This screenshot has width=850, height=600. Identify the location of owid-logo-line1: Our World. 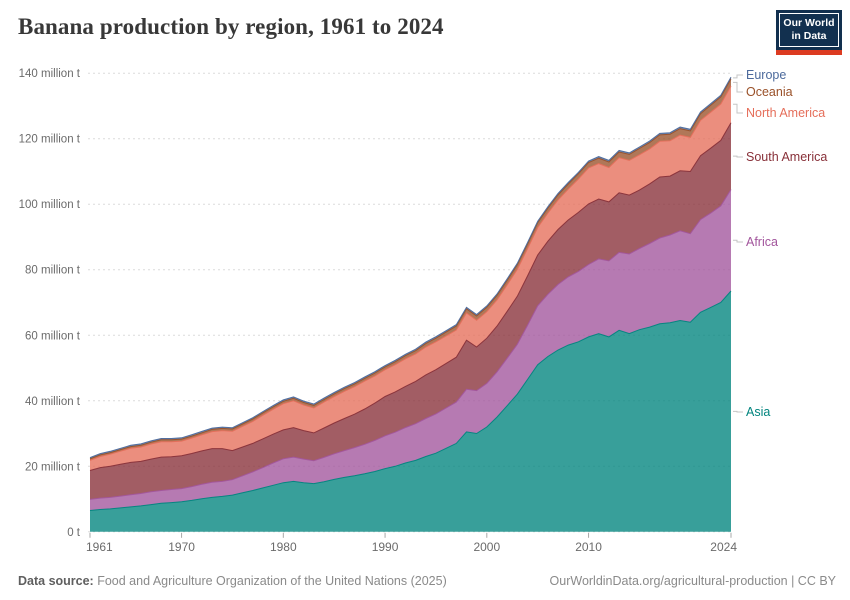
(809, 23).